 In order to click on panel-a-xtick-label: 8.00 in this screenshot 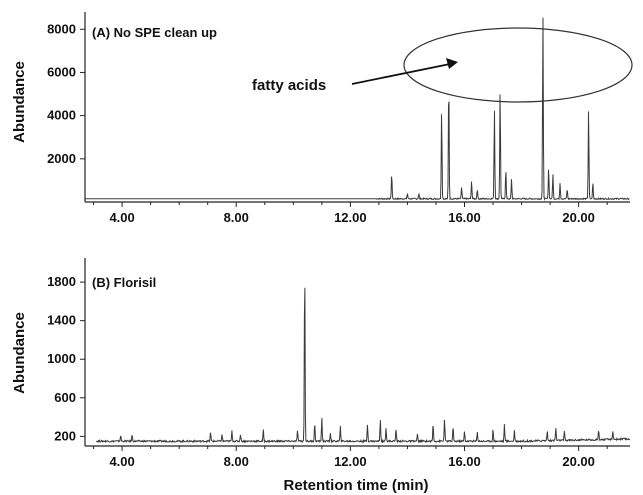, I will do `click(236, 217)`.